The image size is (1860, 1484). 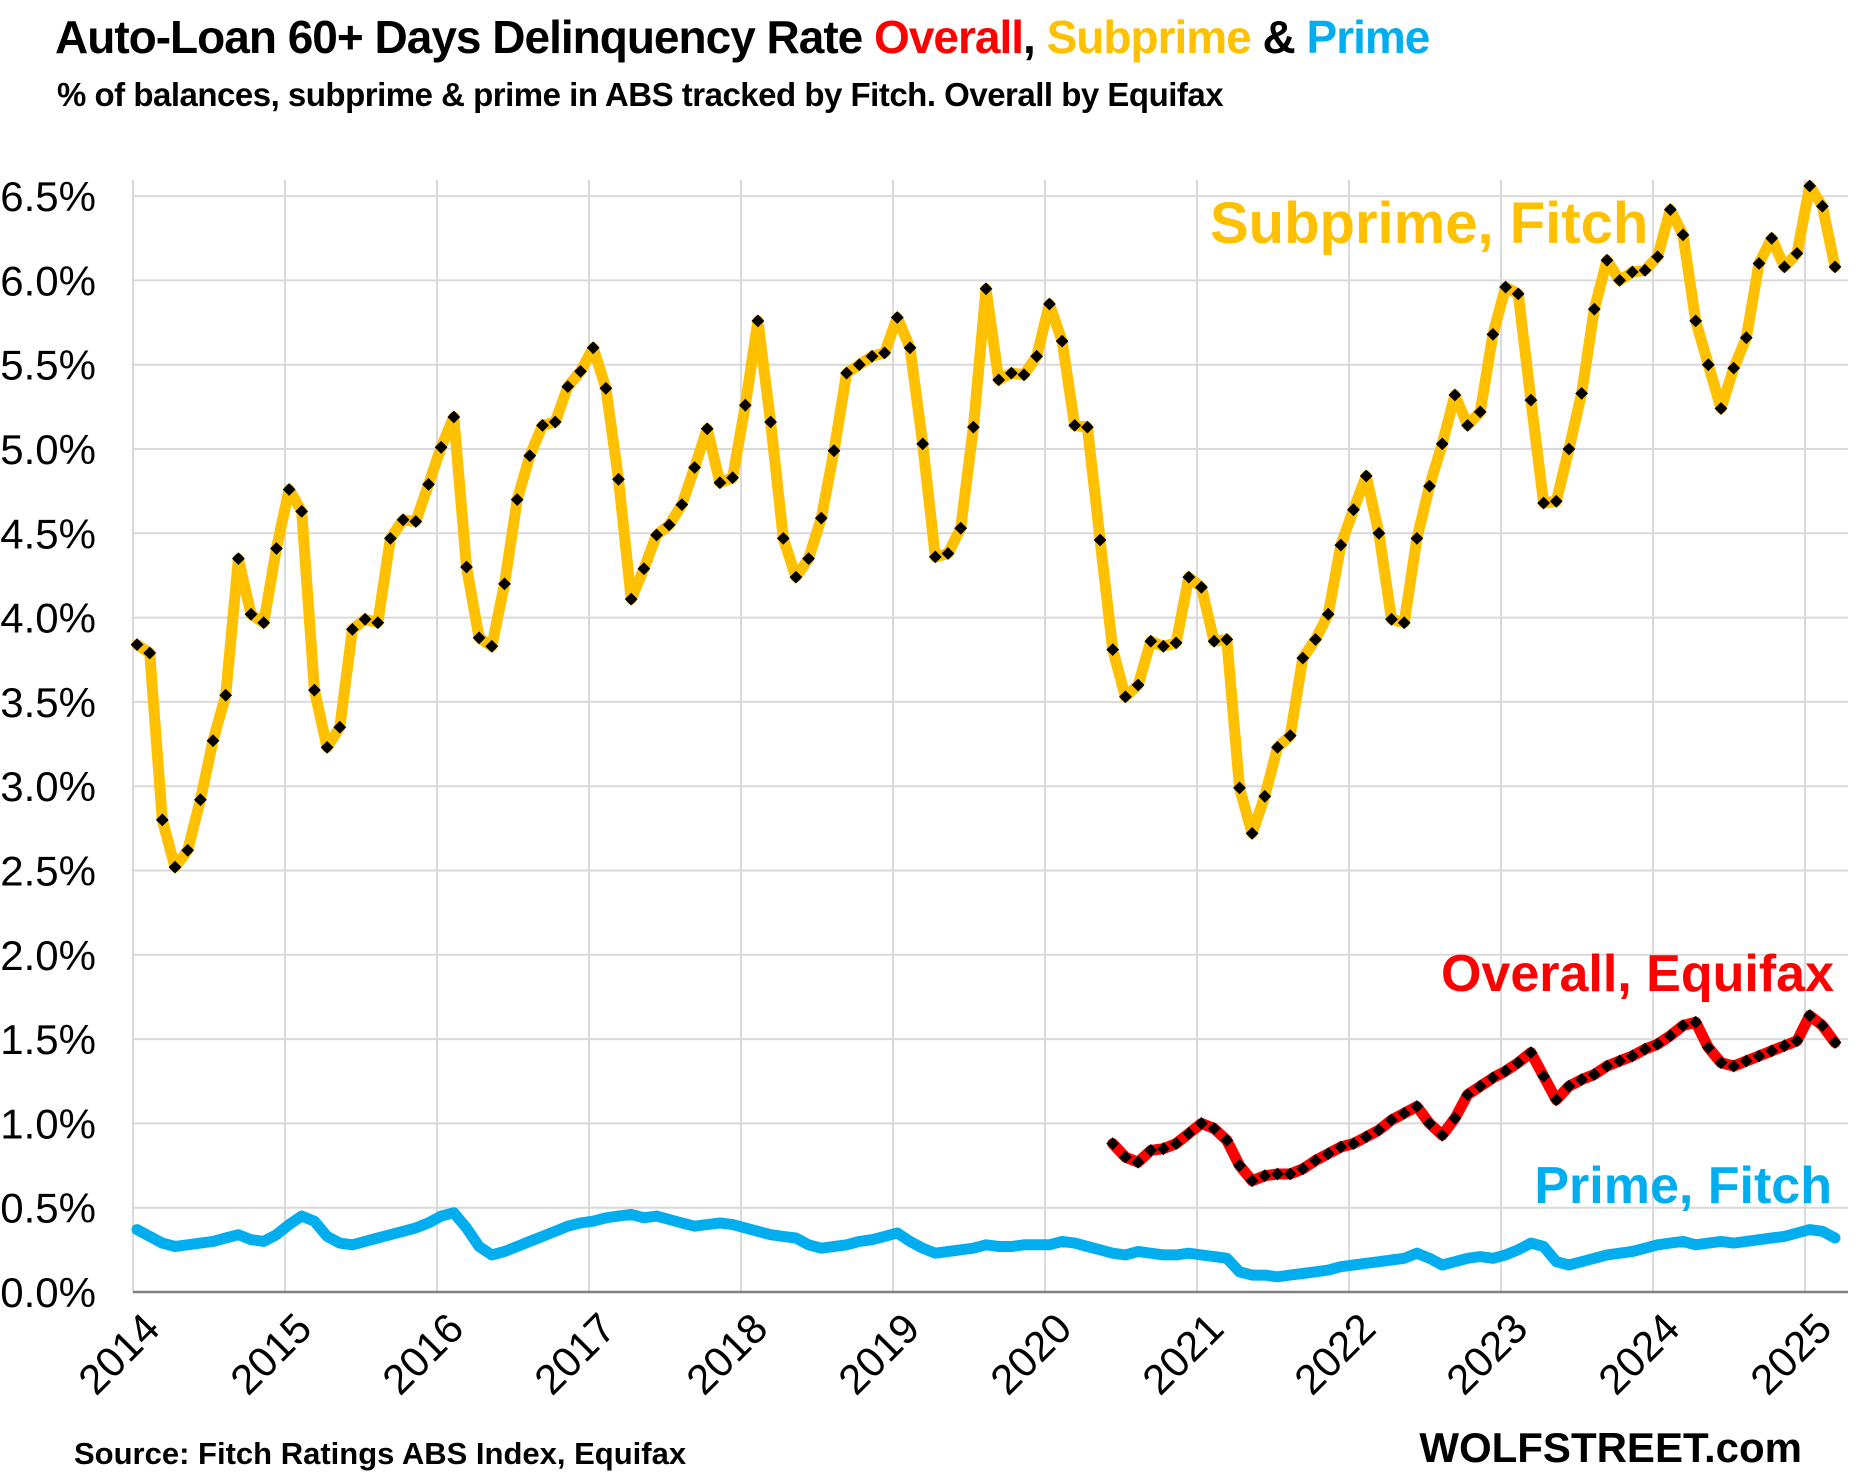 I want to click on y-axis-tick-label: 5.5%, so click(x=48, y=365).